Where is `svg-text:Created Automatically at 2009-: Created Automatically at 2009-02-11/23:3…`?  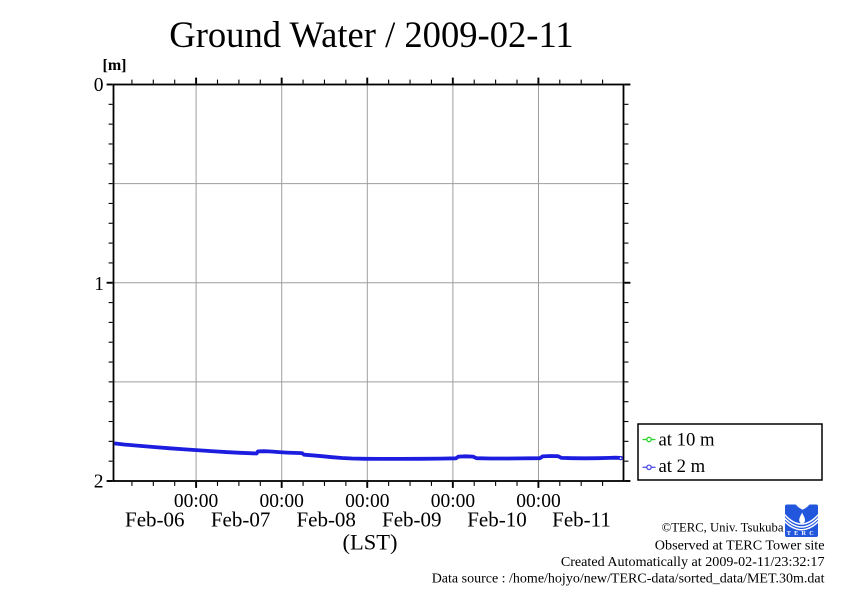 svg-text:Created Automatically at 2009-: Created Automatically at 2009-02-11/23:3… is located at coordinates (693, 562).